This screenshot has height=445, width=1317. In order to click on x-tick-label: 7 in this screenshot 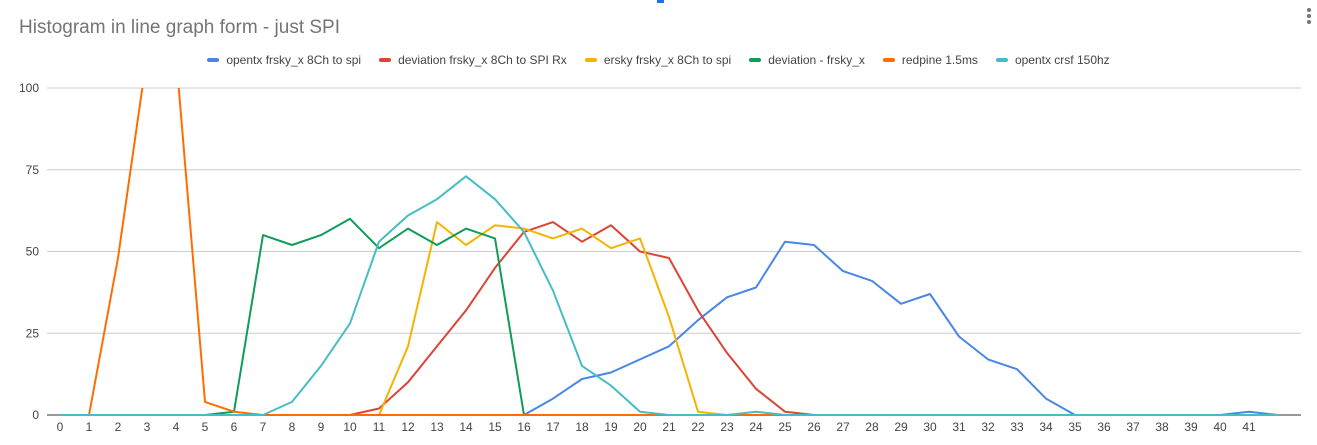, I will do `click(263, 427)`.